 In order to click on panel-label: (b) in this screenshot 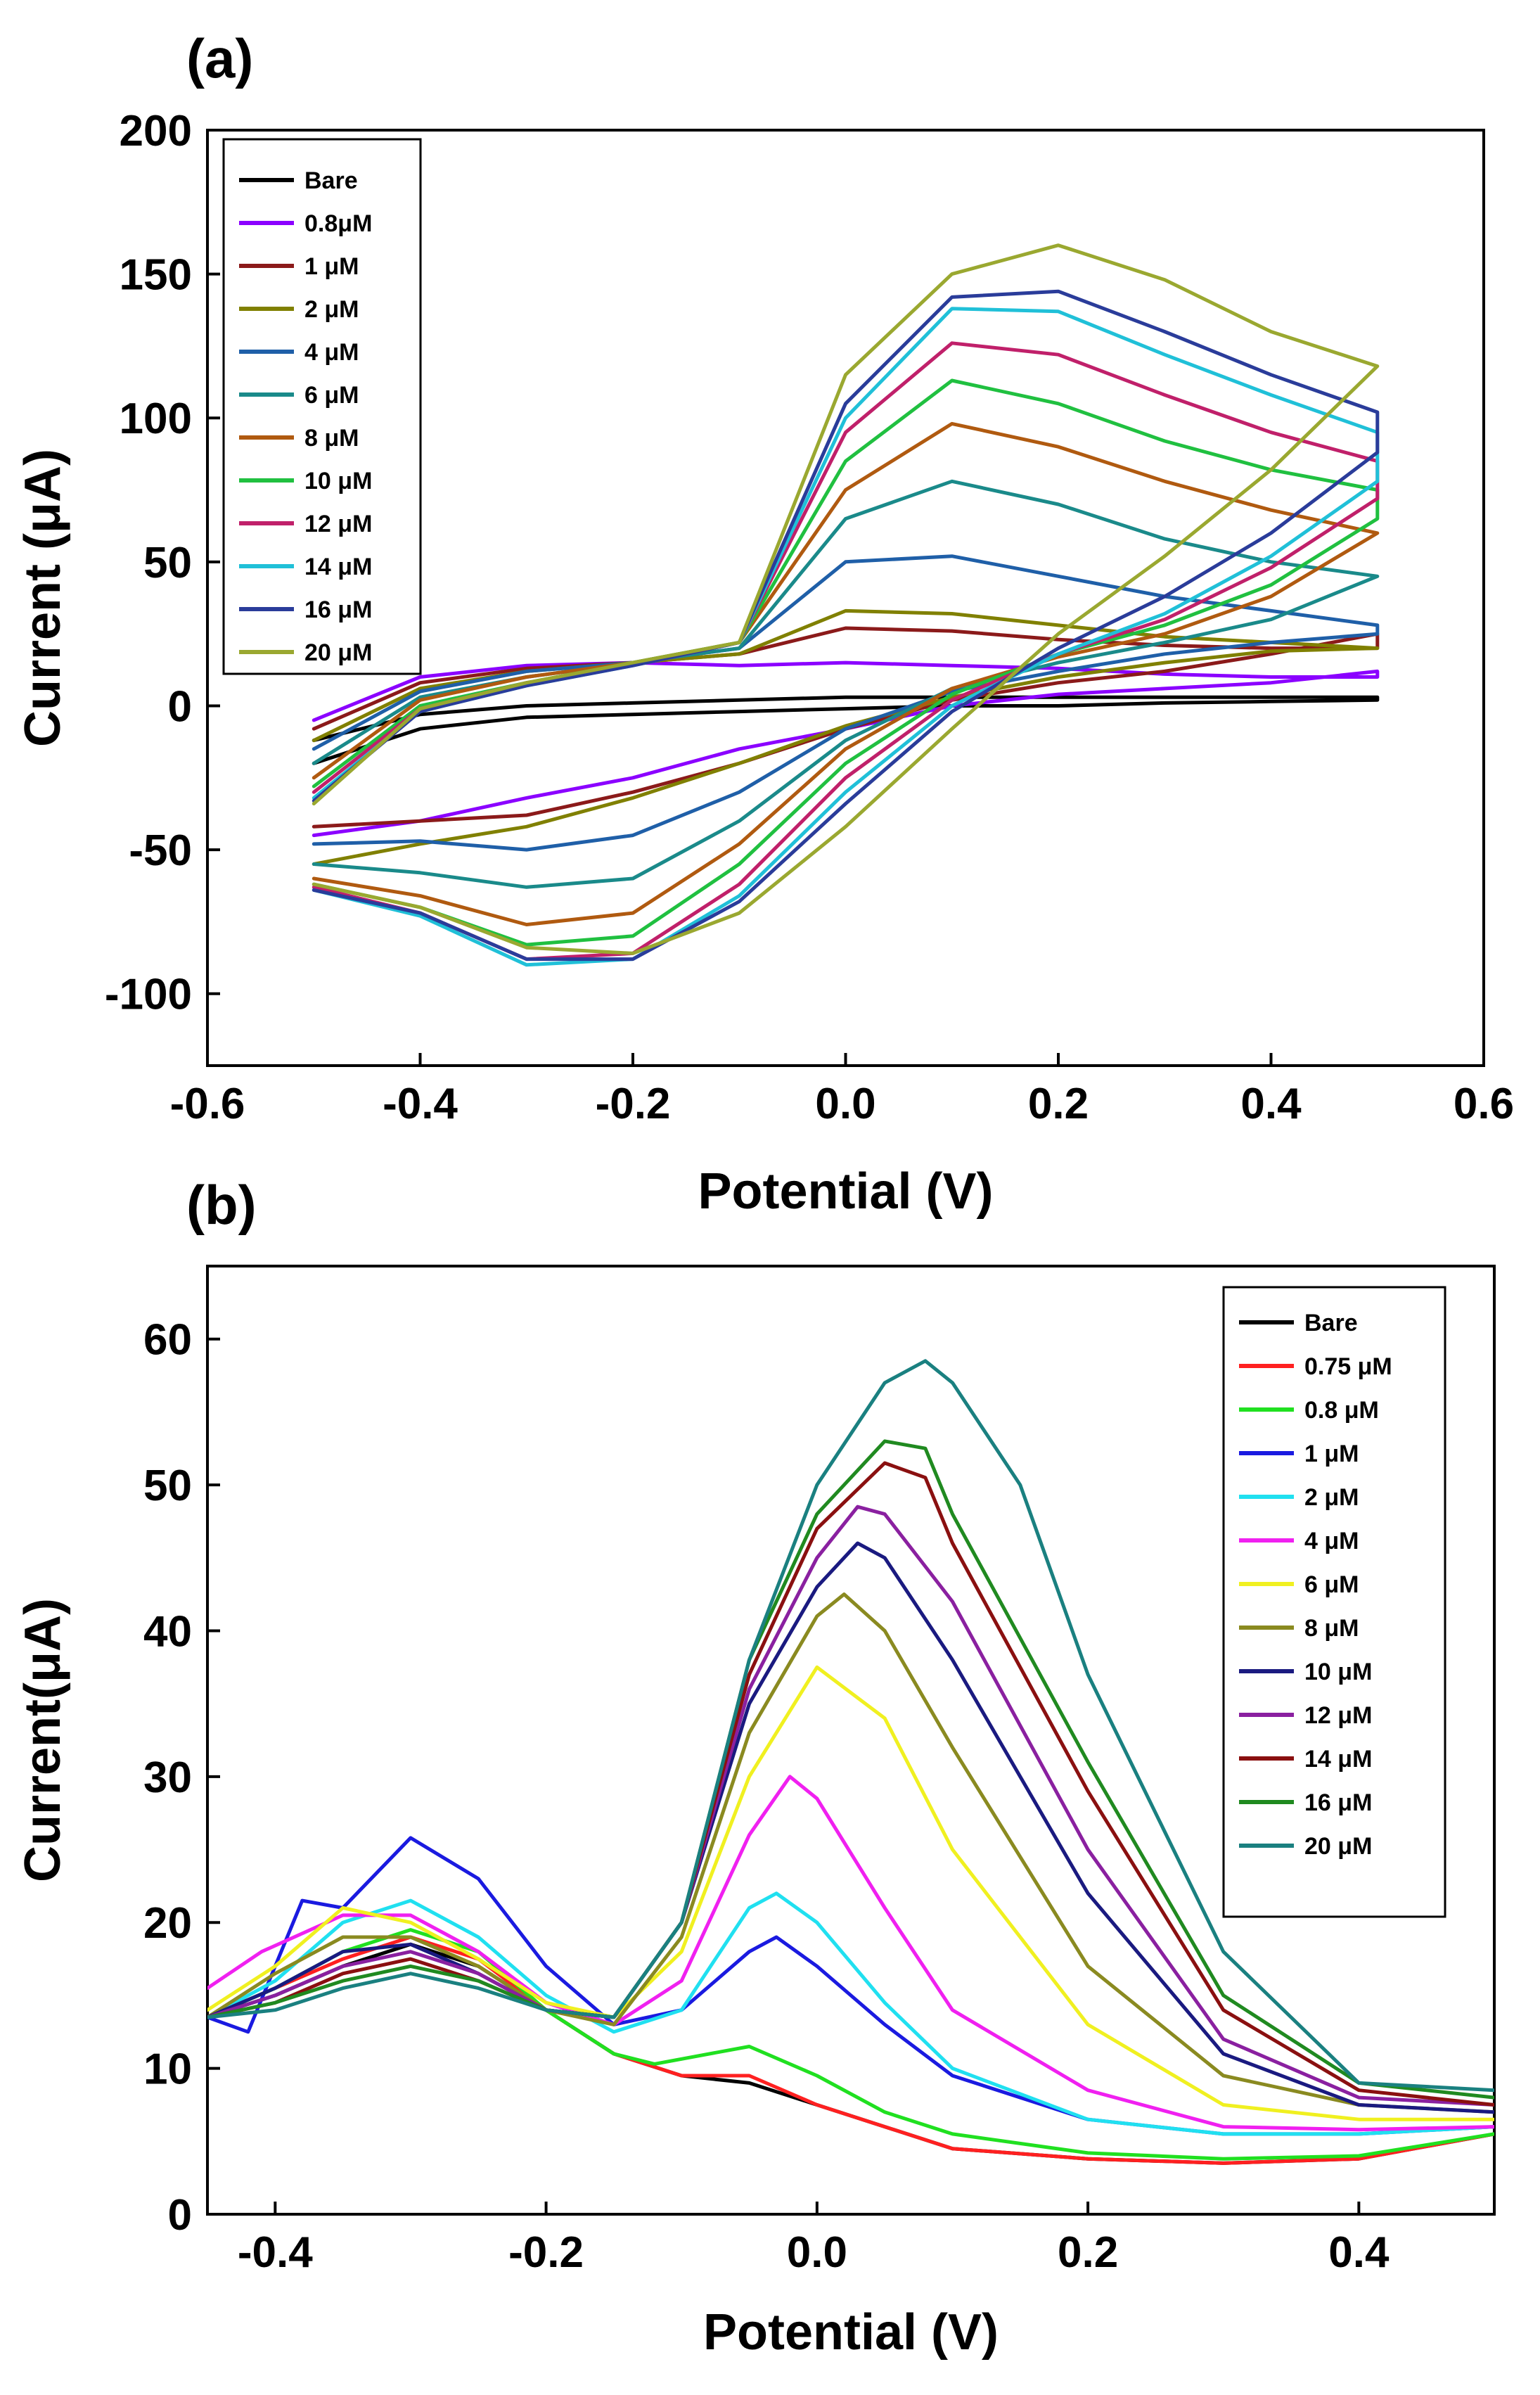, I will do `click(221, 1205)`.